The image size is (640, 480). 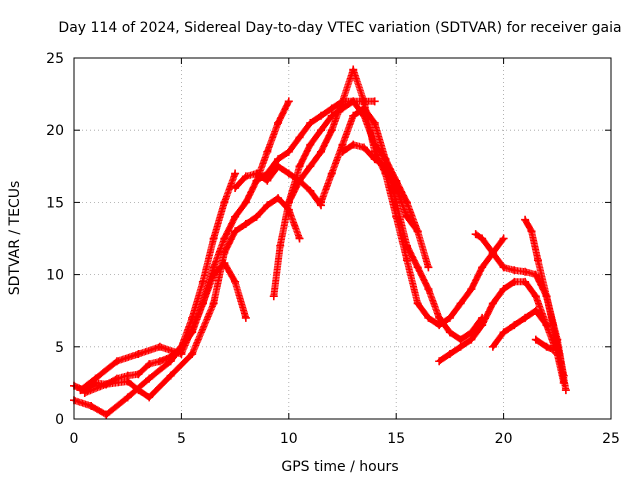 What do you see at coordinates (55, 59) in the screenshot?
I see `y-tick-label: 25` at bounding box center [55, 59].